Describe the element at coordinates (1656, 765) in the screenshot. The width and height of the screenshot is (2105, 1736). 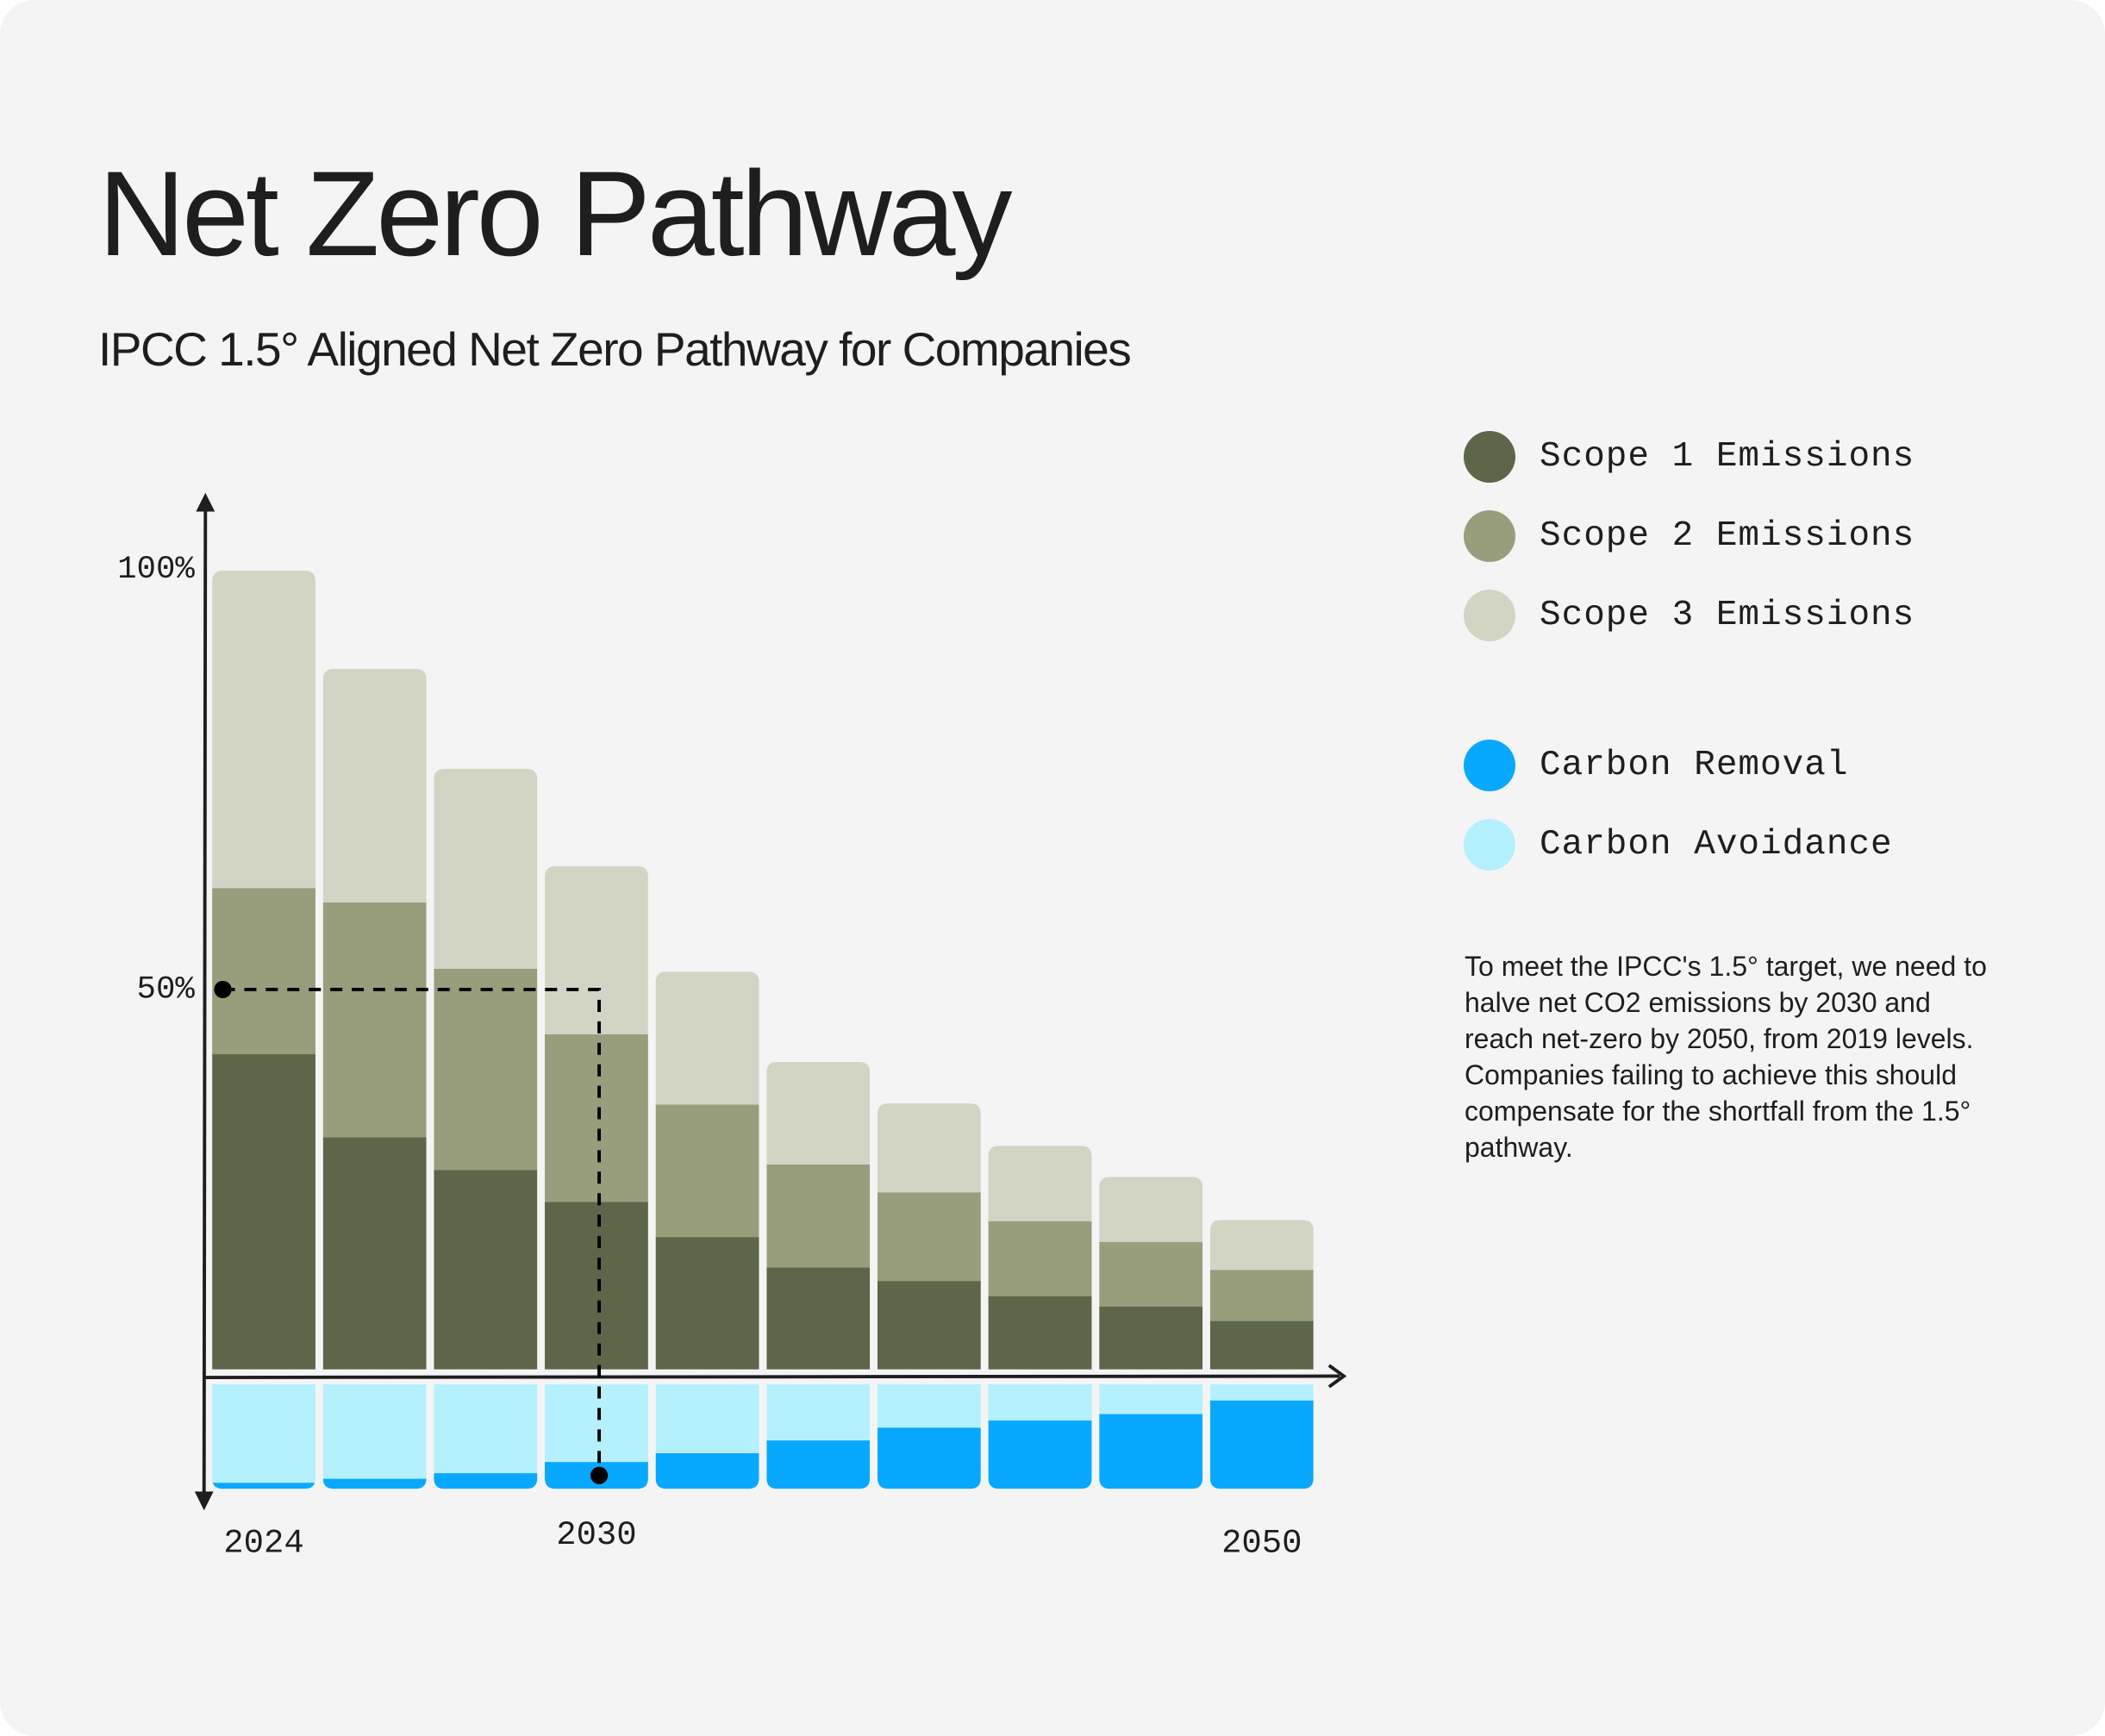
I see `legend-item-carbon-removal: Carbon Removal` at that location.